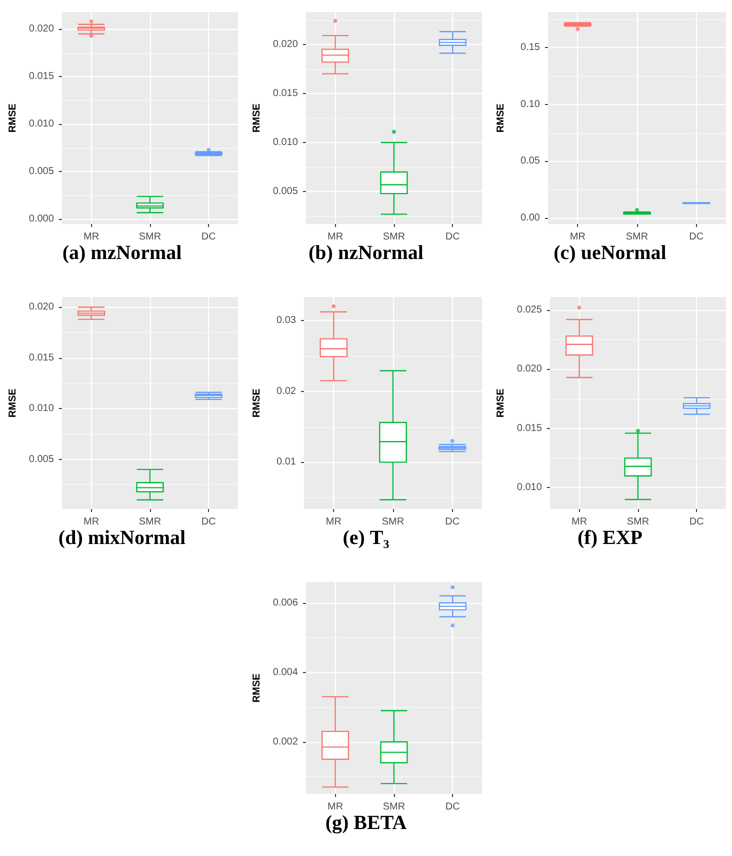 The image size is (732, 856). Describe the element at coordinates (41, 219) in the screenshot. I see `y-tick-label: 0.000` at that location.